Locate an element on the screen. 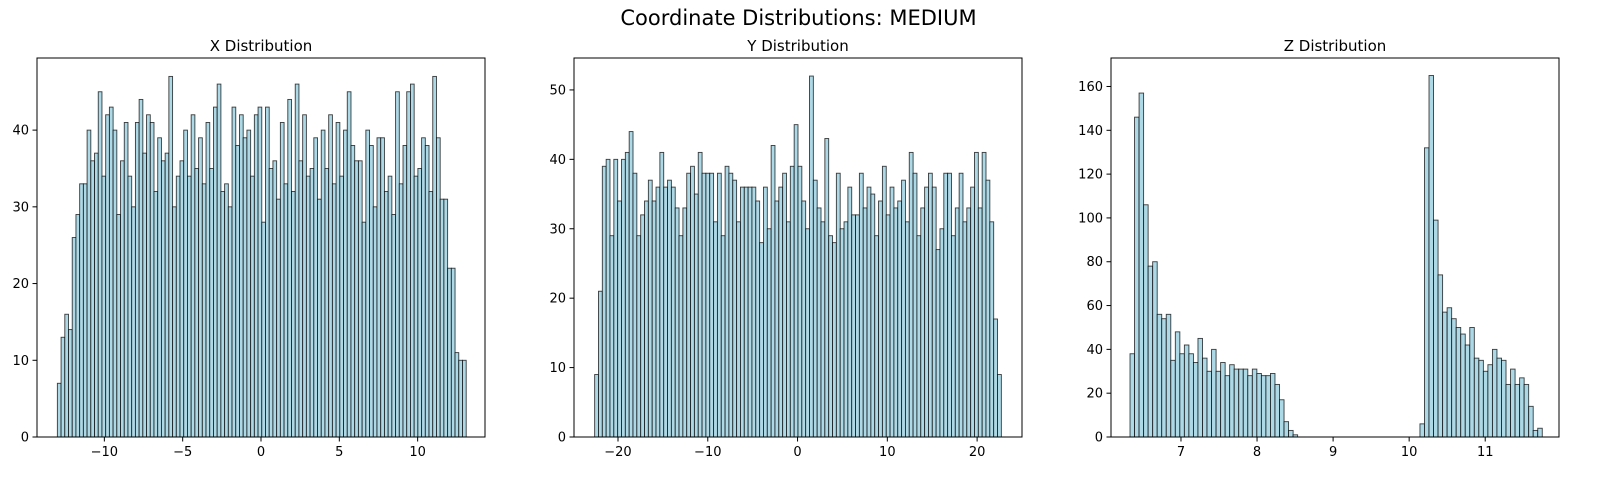 The height and width of the screenshot is (478, 1597). y-tick-label: 120 is located at coordinates (1090, 175).